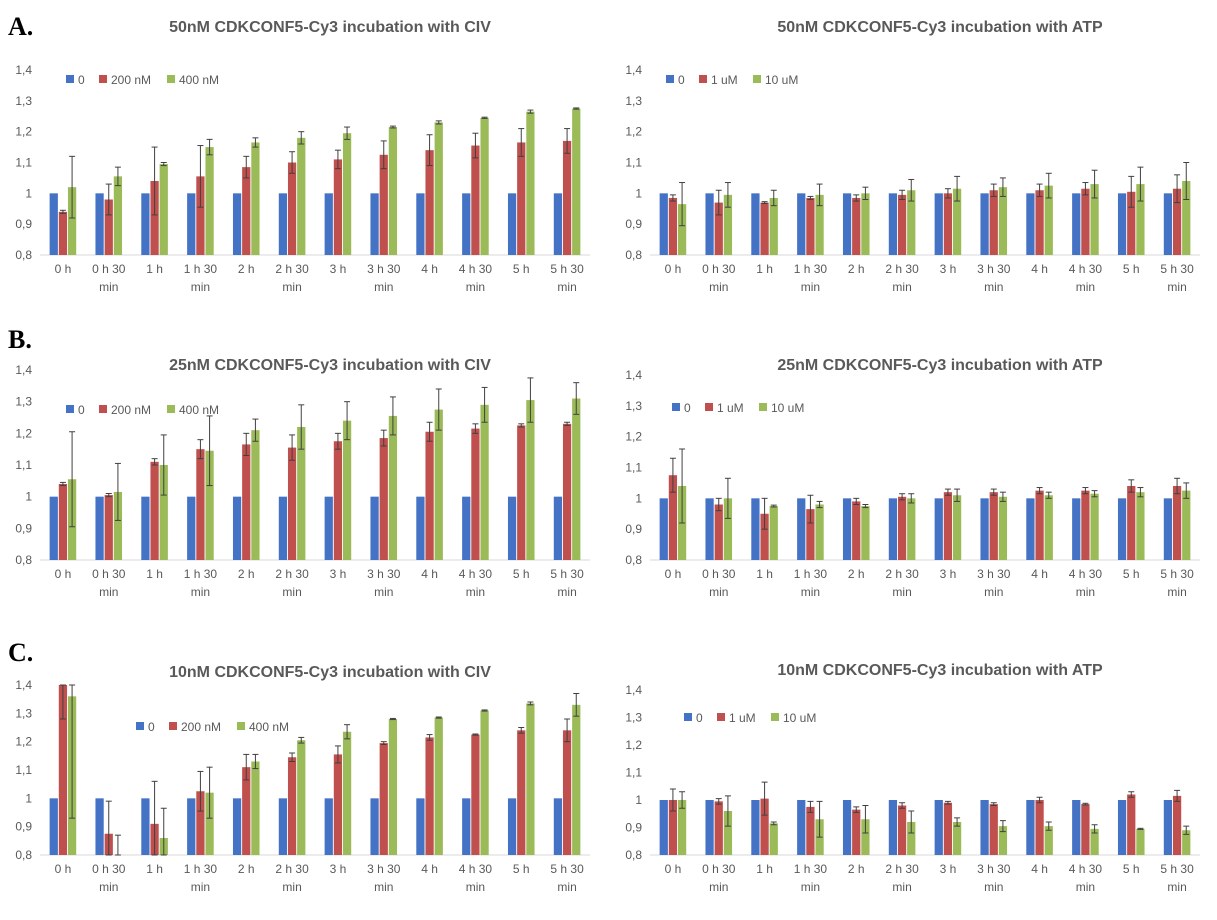 Image resolution: width=1217 pixels, height=920 pixels. Describe the element at coordinates (21, 652) in the screenshot. I see `section-label-c: C.` at that location.